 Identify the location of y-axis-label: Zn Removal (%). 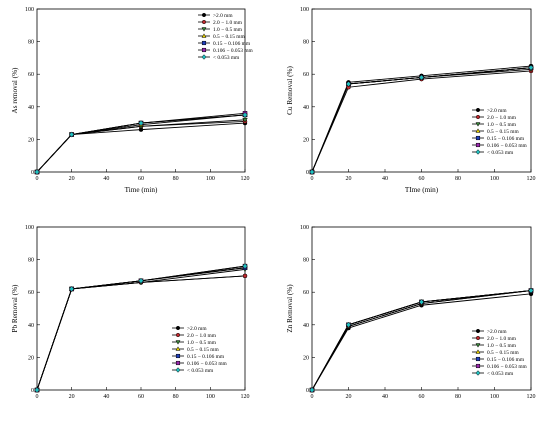
(290, 308).